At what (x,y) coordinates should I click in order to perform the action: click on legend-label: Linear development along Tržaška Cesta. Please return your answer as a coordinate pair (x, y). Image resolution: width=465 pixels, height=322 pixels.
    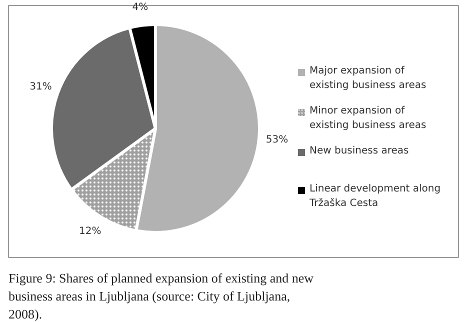
    Looking at the image, I should click on (374, 196).